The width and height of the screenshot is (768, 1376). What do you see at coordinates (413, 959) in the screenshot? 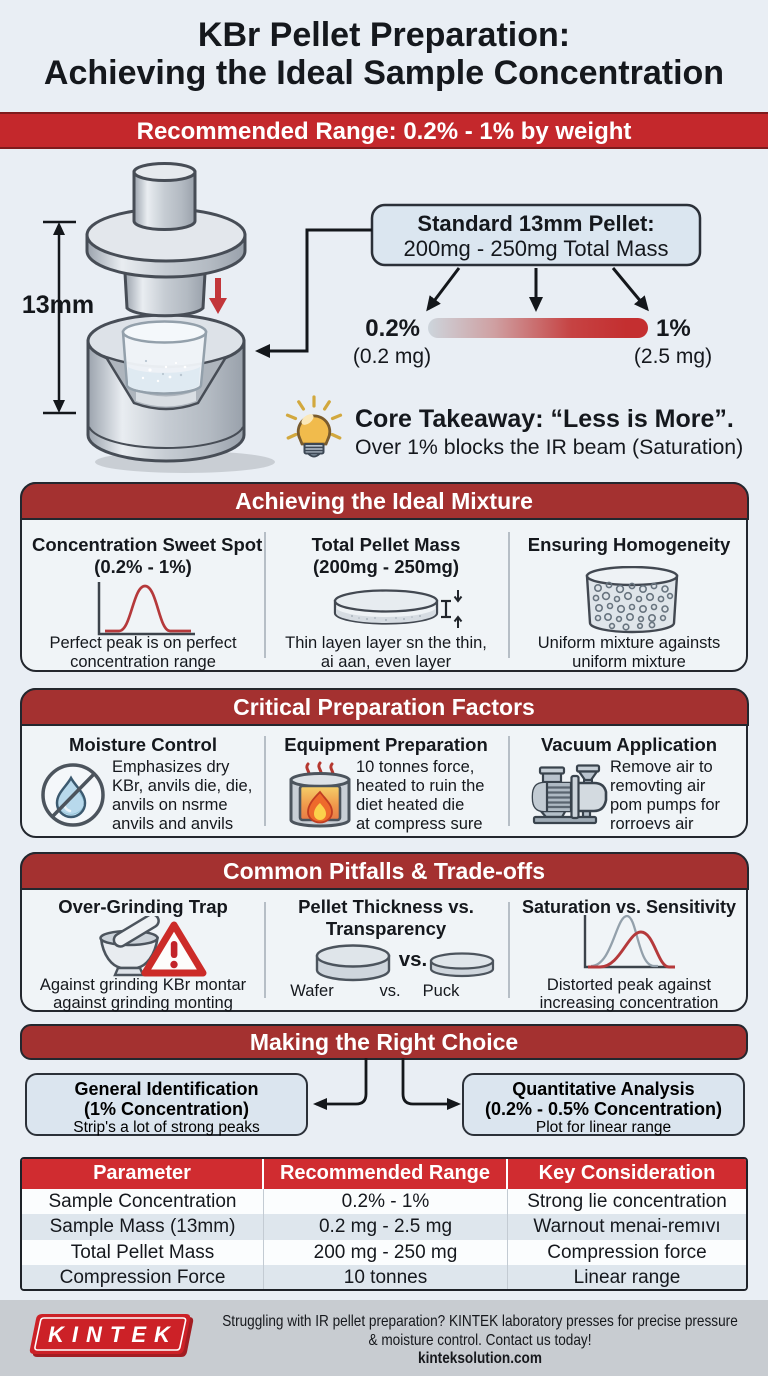
I see `svg-text: vs.` at bounding box center [413, 959].